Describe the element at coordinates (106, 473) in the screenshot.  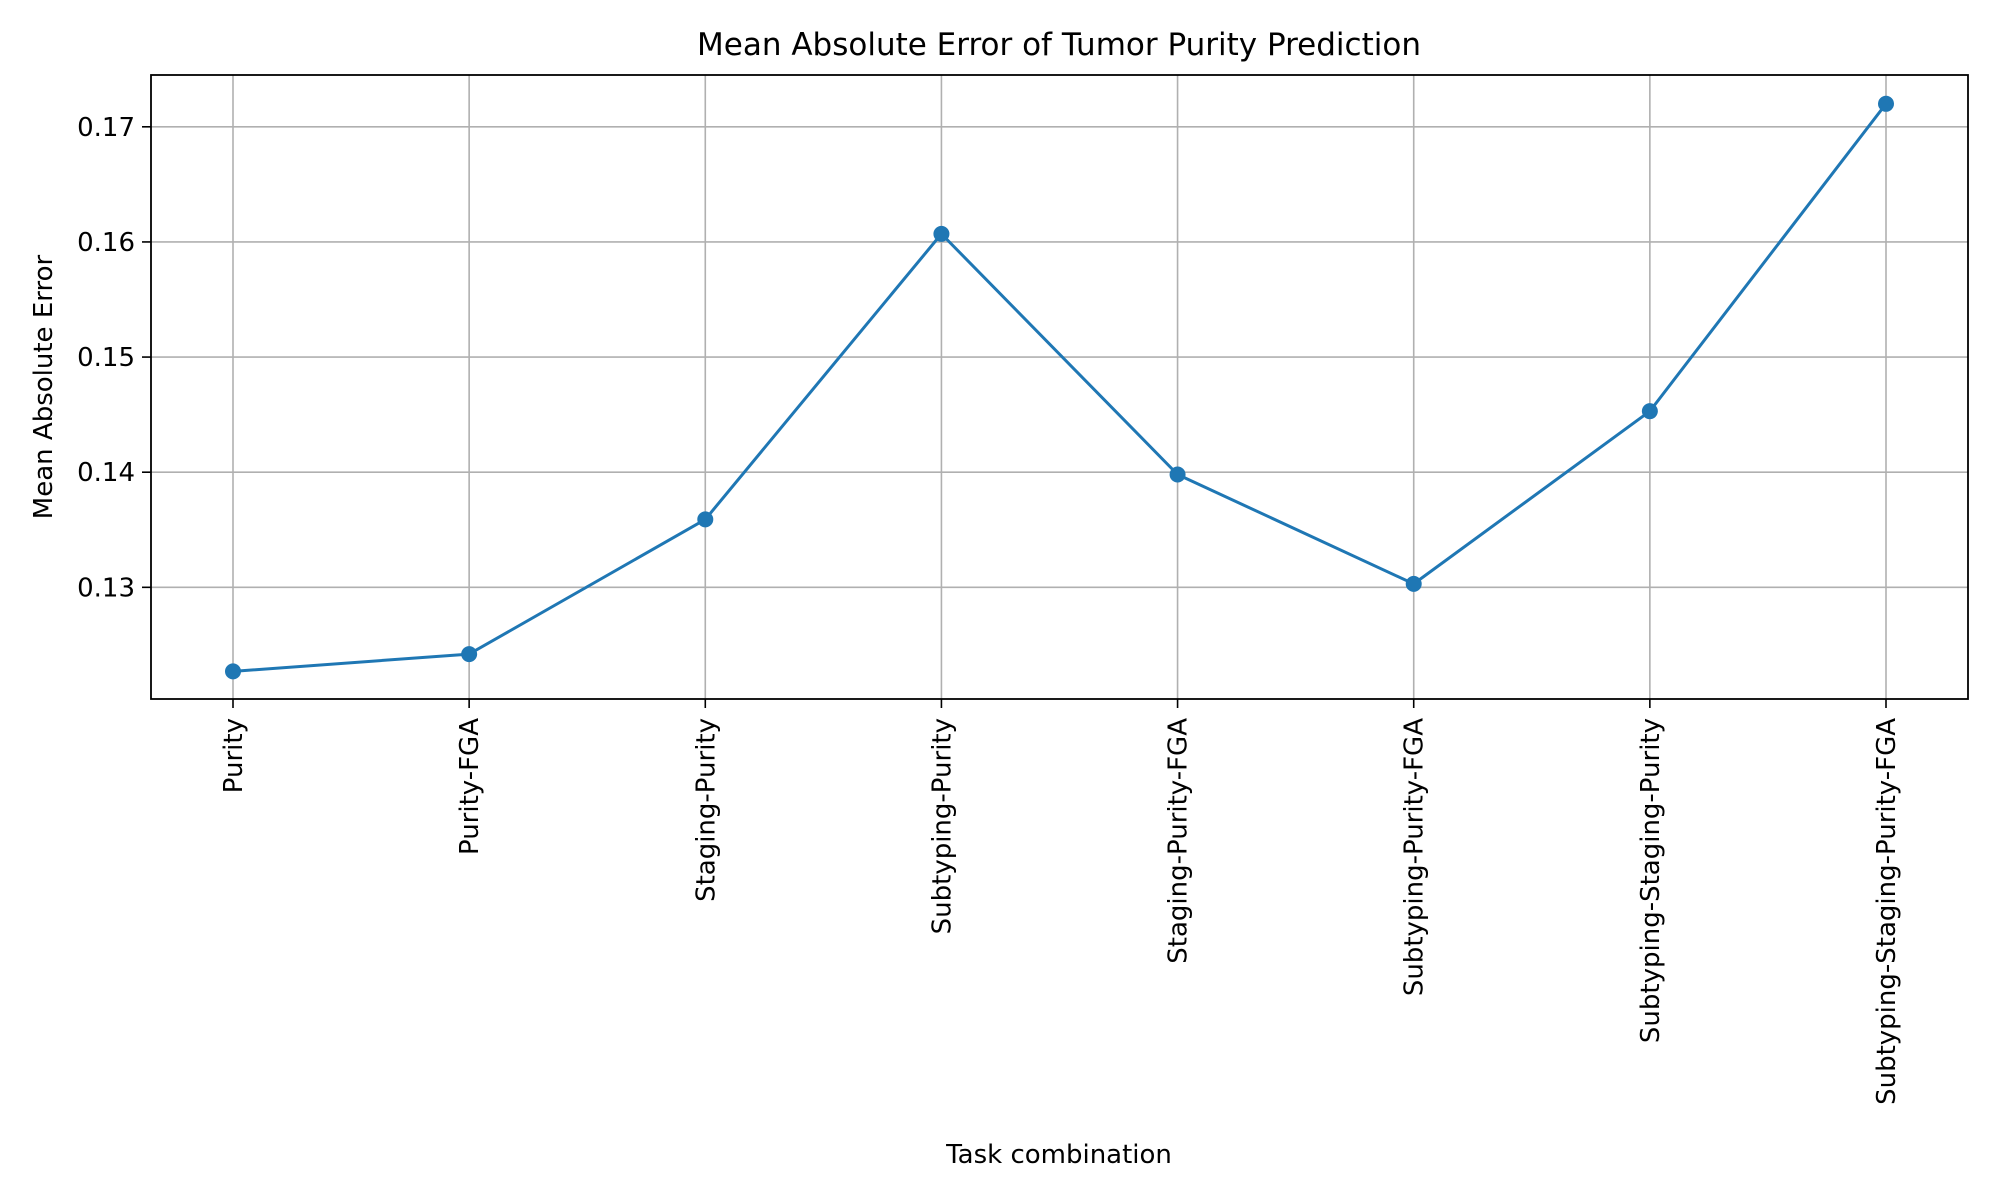
I see `y-tick-label: 0.14` at that location.